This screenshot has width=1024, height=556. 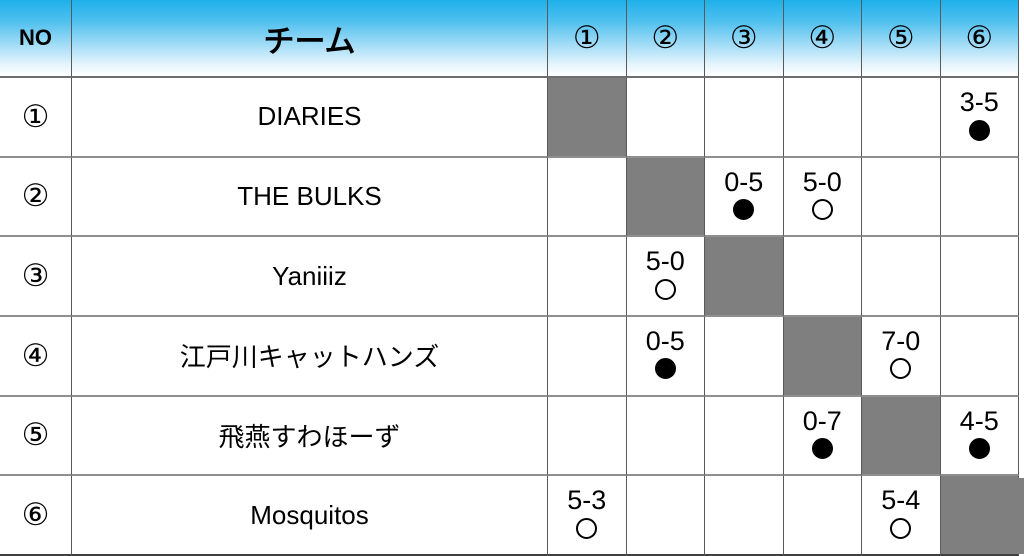 I want to click on team-name: 江戸川キャットハンズ, so click(x=310, y=356).